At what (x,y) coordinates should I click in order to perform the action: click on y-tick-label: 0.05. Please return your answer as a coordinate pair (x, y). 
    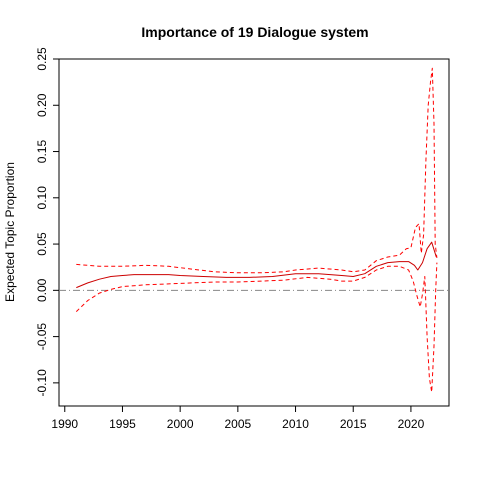
    Looking at the image, I should click on (42, 244).